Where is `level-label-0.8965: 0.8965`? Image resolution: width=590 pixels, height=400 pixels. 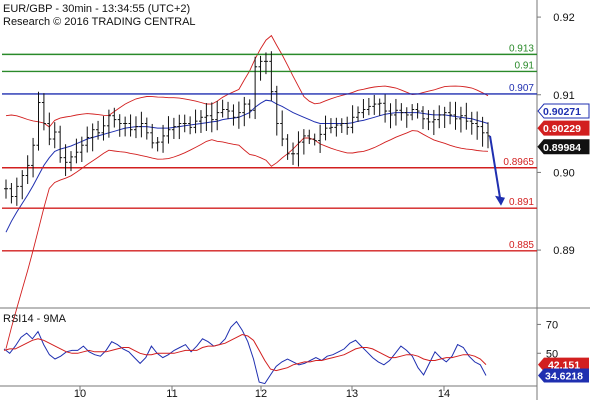
level-label-0.8965: 0.8965 is located at coordinates (518, 162).